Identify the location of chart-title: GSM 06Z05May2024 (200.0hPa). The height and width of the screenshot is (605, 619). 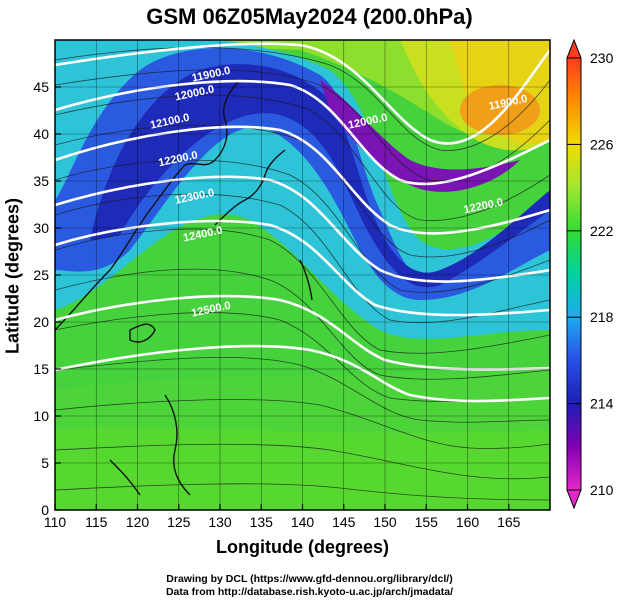
(309, 16).